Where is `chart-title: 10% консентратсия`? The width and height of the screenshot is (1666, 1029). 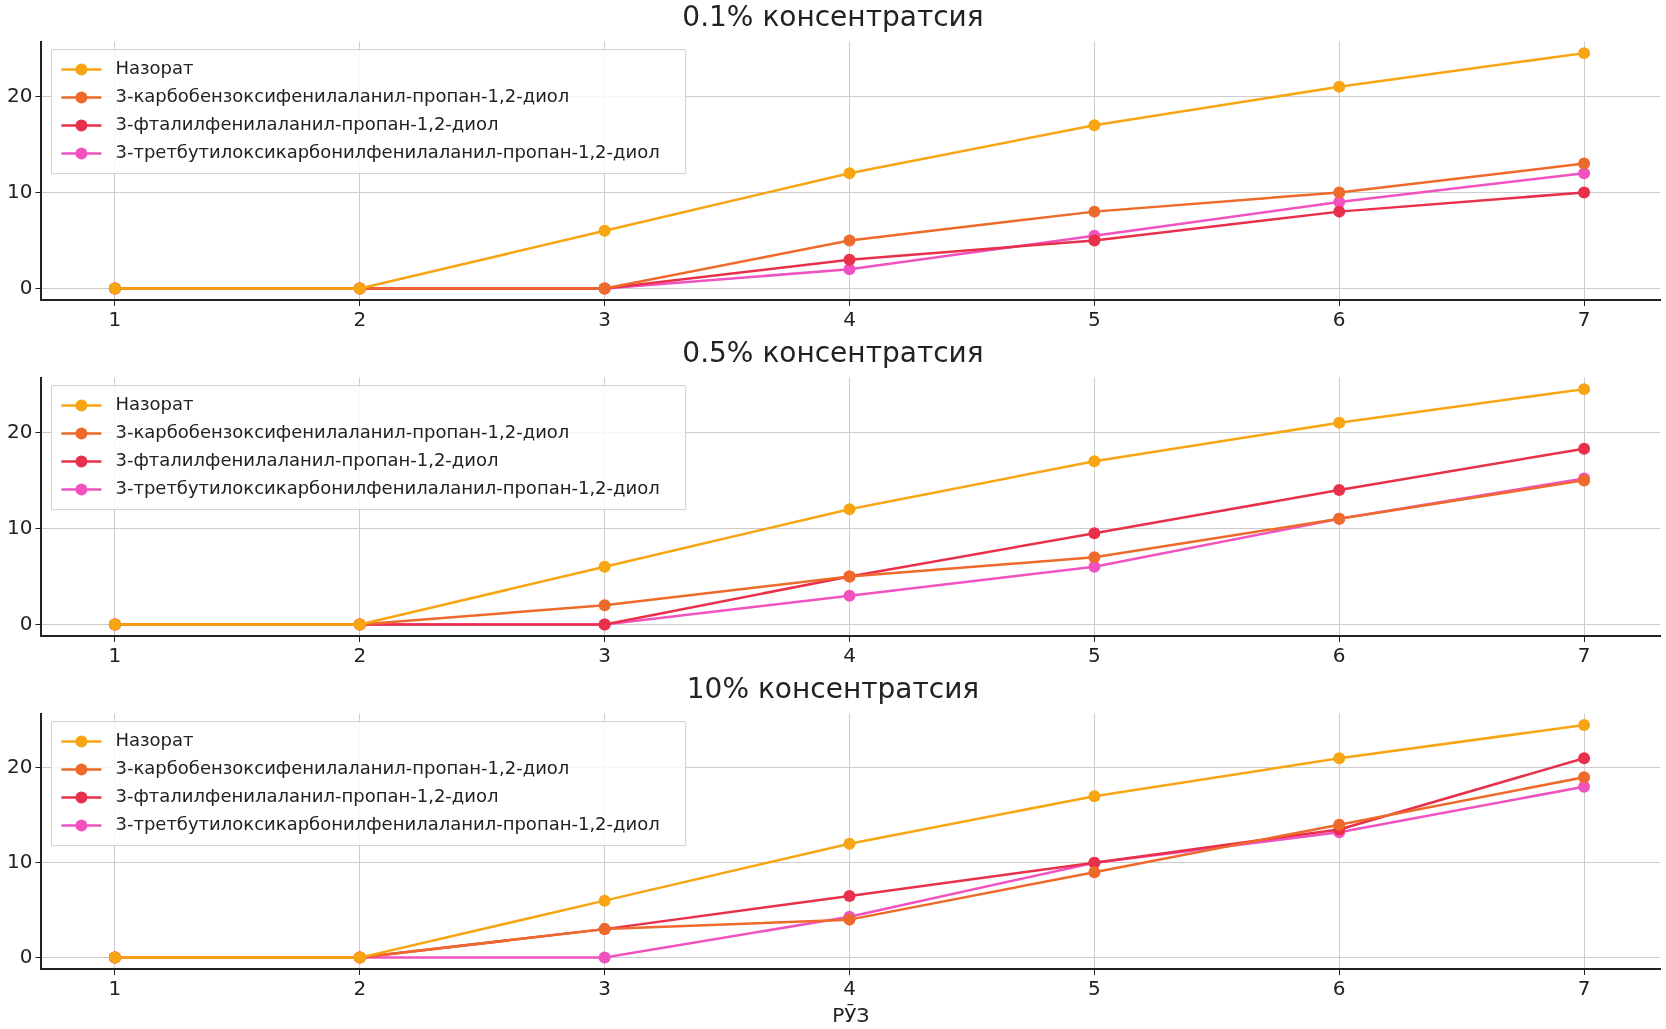
chart-title: 10% консентратсия is located at coordinates (833, 689).